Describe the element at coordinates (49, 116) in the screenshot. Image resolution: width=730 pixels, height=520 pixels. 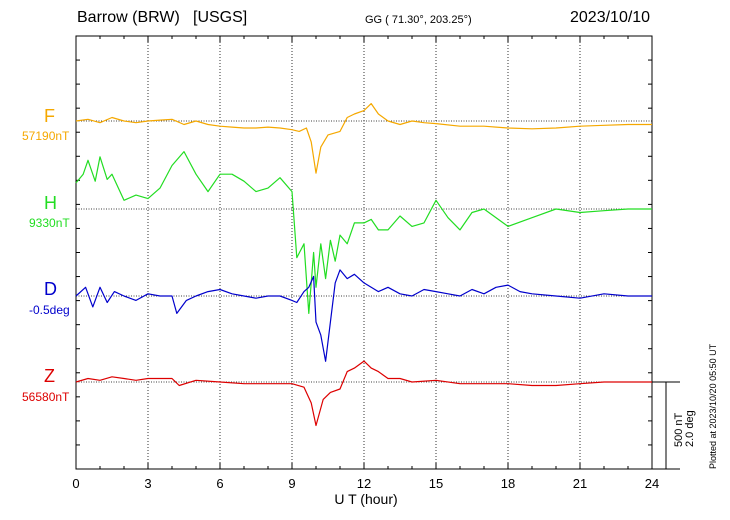
I see `channel-label-f: F` at that location.